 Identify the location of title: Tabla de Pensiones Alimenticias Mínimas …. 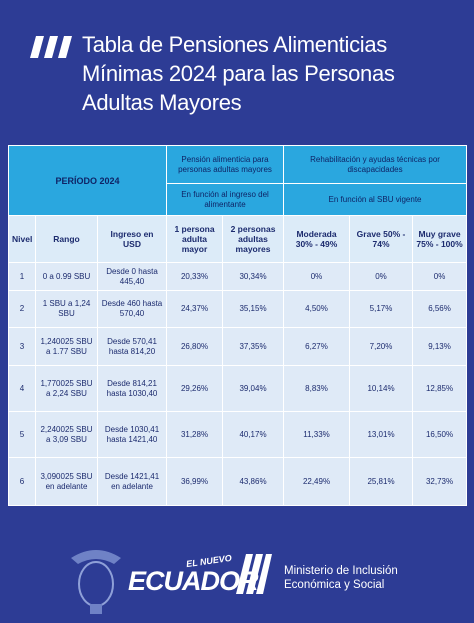
(238, 73).